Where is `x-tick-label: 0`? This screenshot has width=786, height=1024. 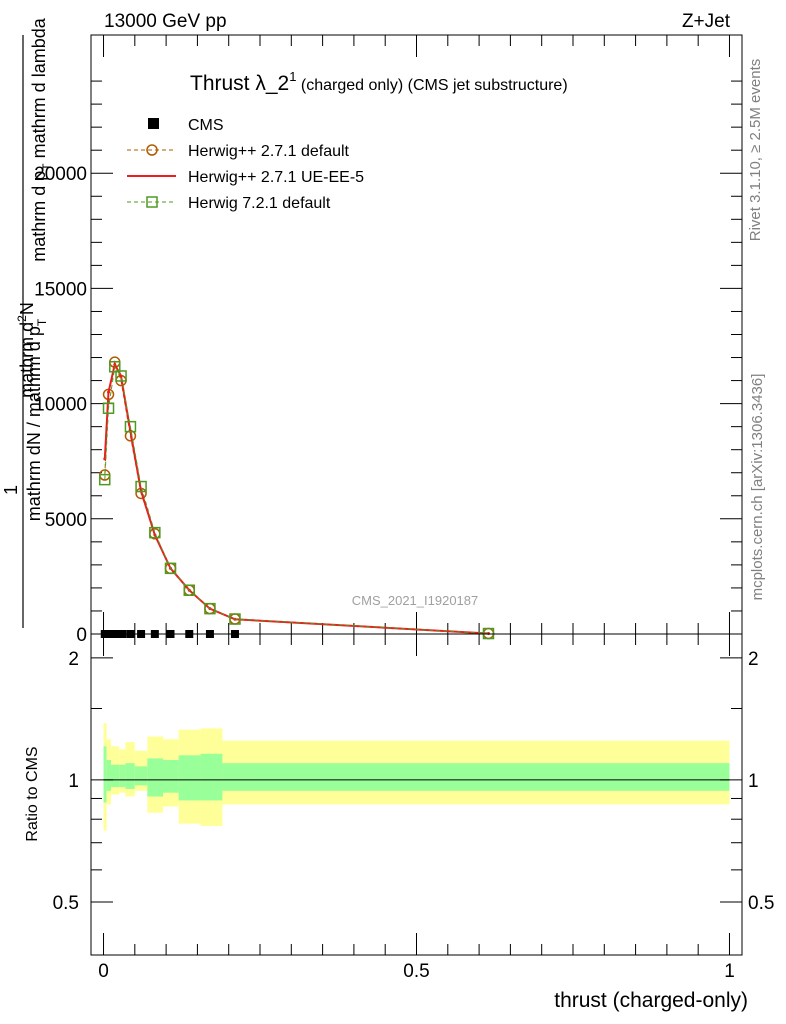 x-tick-label: 0 is located at coordinates (103, 971).